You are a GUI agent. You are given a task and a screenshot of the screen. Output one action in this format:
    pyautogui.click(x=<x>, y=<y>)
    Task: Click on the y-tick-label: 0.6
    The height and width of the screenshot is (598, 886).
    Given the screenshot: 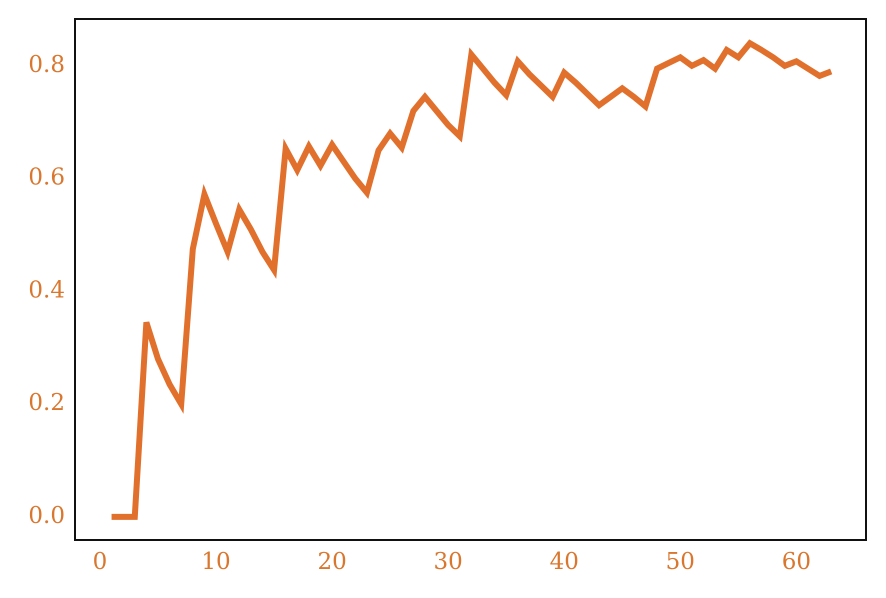 What is the action you would take?
    pyautogui.click(x=46, y=178)
    